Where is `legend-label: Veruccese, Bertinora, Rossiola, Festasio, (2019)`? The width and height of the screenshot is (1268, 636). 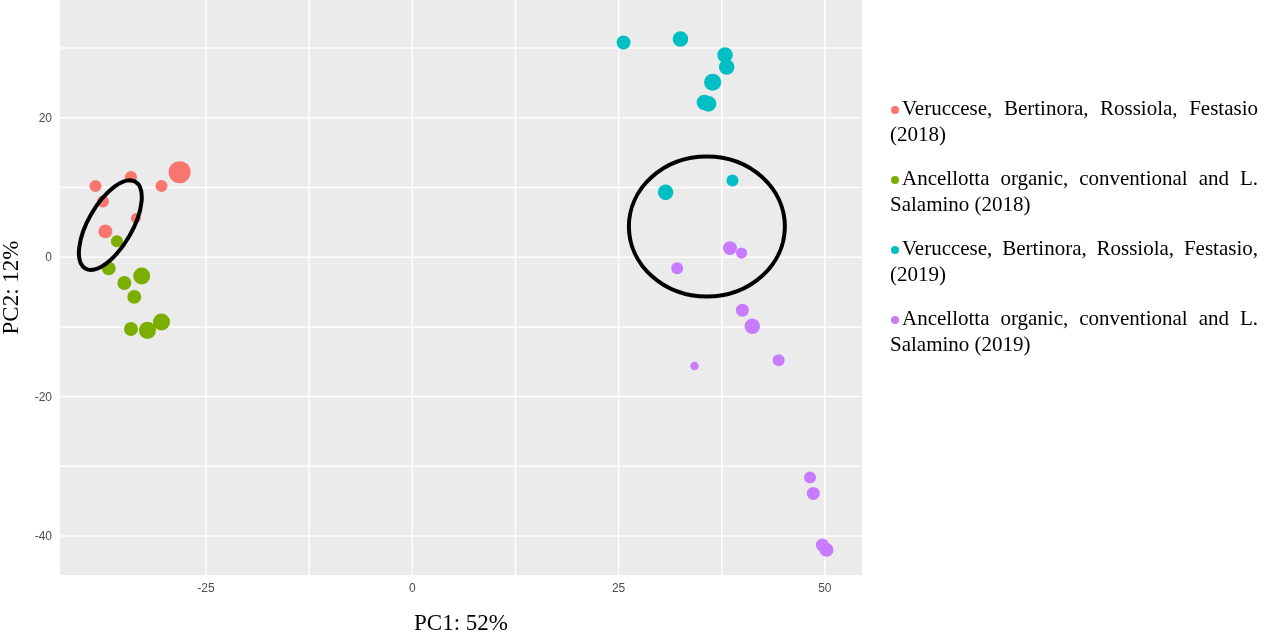
legend-label: Veruccese, Bertinora, Rossiola, Festasio, (2019) is located at coordinates (1074, 261).